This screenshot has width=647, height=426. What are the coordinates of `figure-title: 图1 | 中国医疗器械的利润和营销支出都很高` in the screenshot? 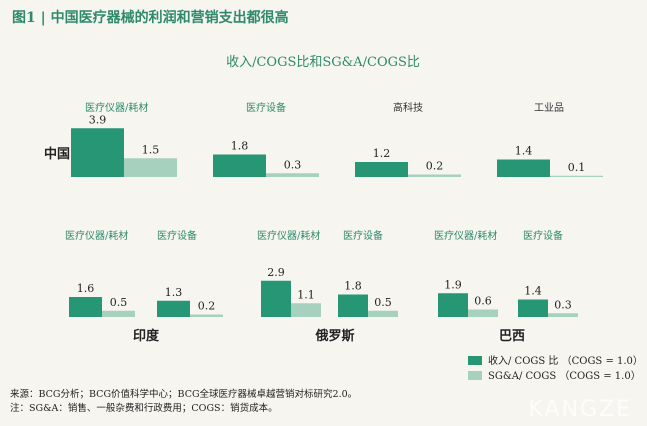 It's located at (150, 17).